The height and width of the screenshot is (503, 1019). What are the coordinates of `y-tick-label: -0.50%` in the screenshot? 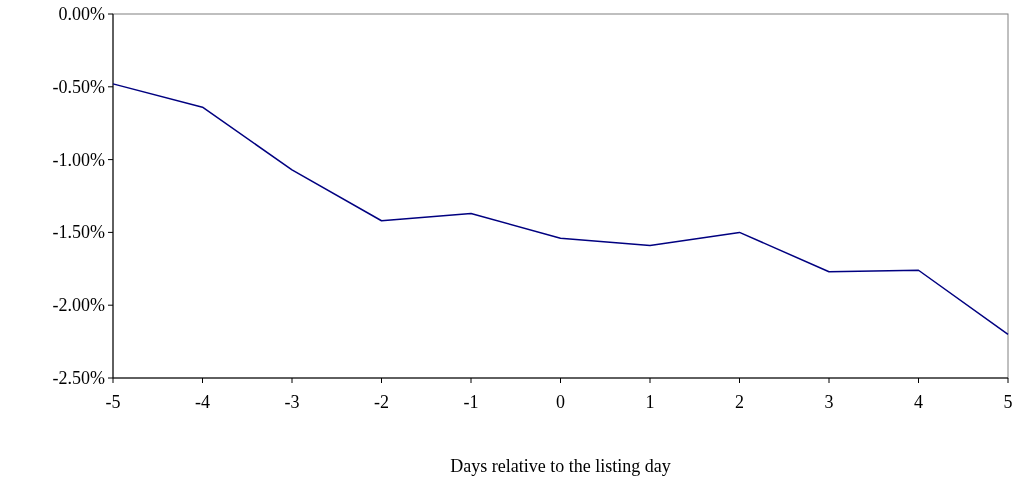 It's located at (78, 86).